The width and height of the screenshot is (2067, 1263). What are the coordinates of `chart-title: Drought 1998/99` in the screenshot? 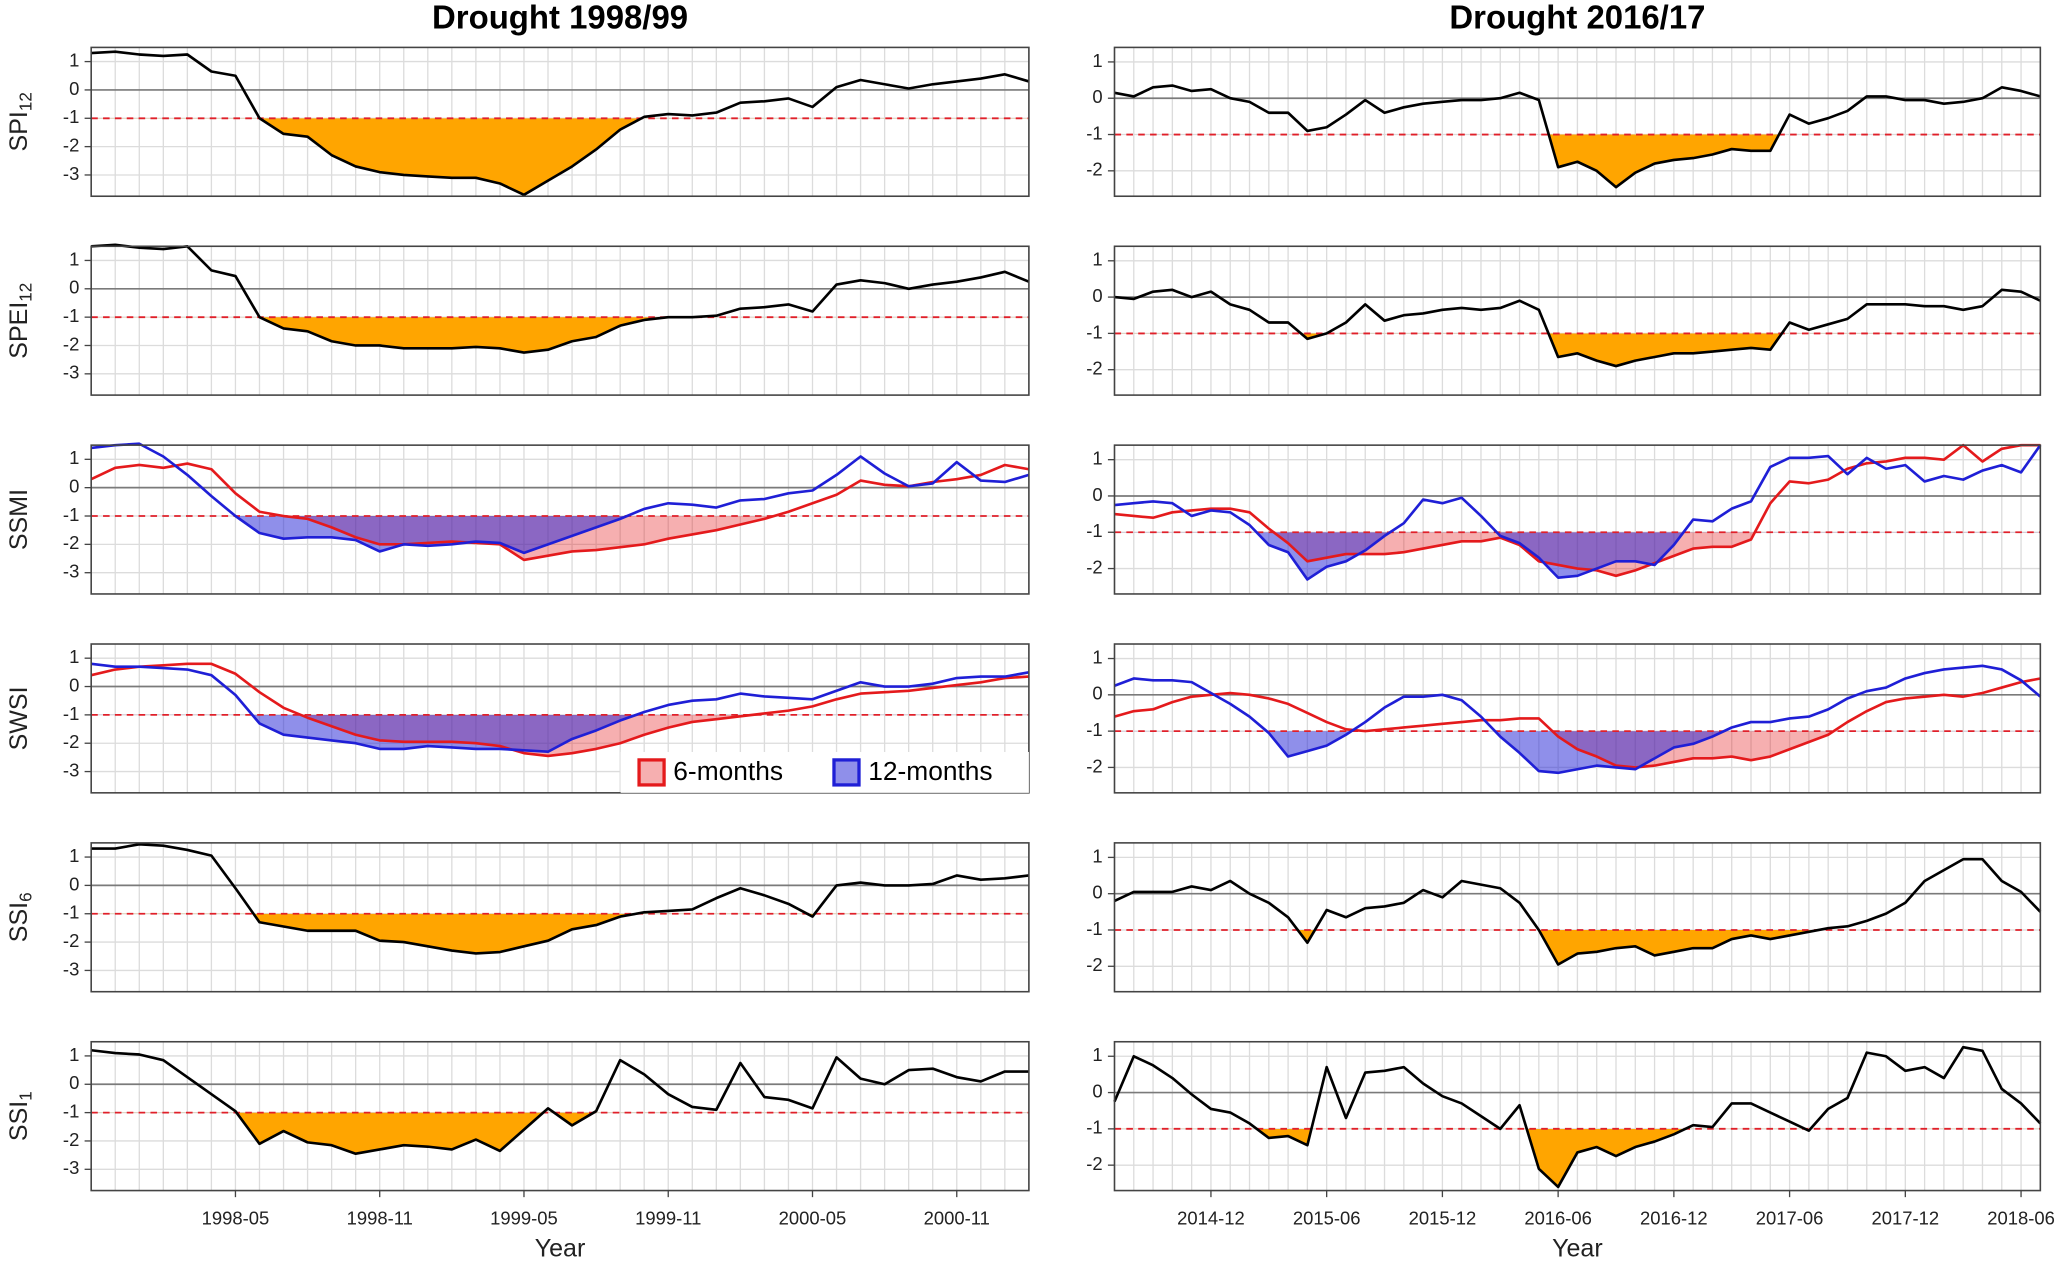 It's located at (560, 17).